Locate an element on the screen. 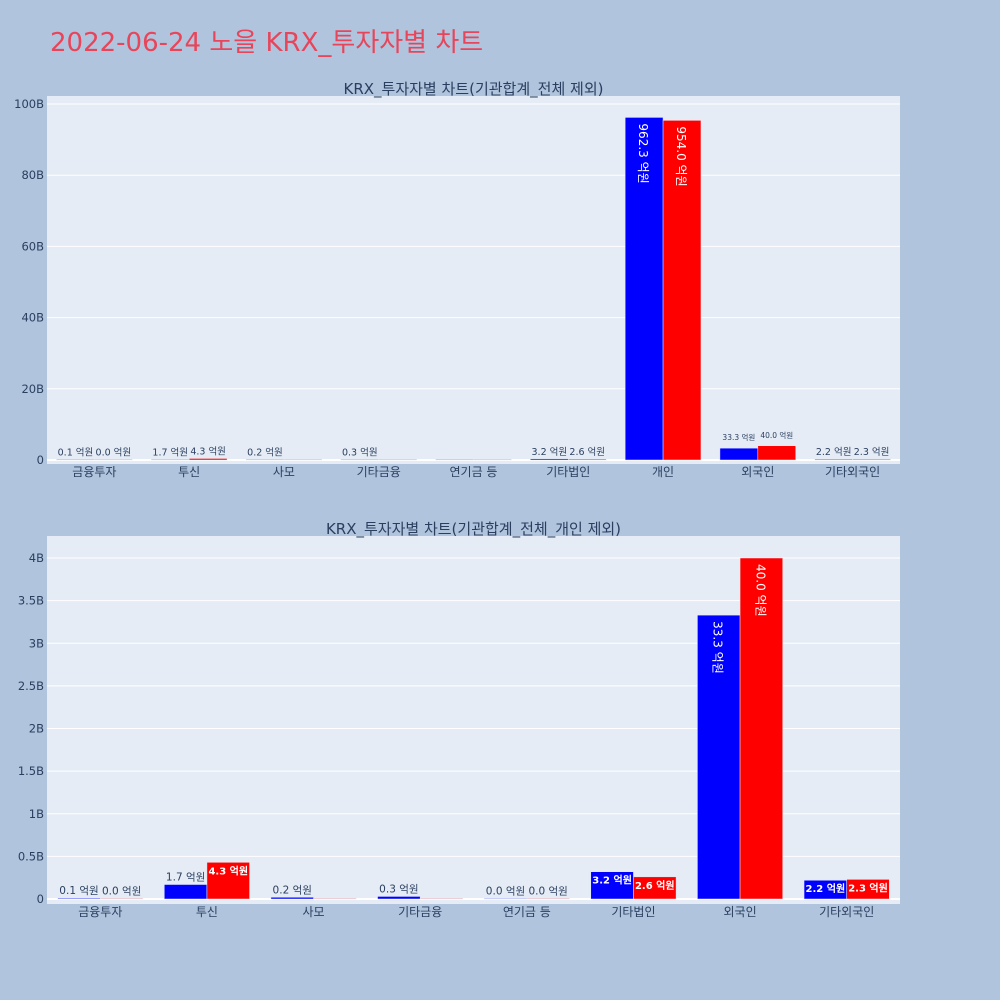 The width and height of the screenshot is (1000, 1000). y-tick-label: 1B is located at coordinates (36, 814).